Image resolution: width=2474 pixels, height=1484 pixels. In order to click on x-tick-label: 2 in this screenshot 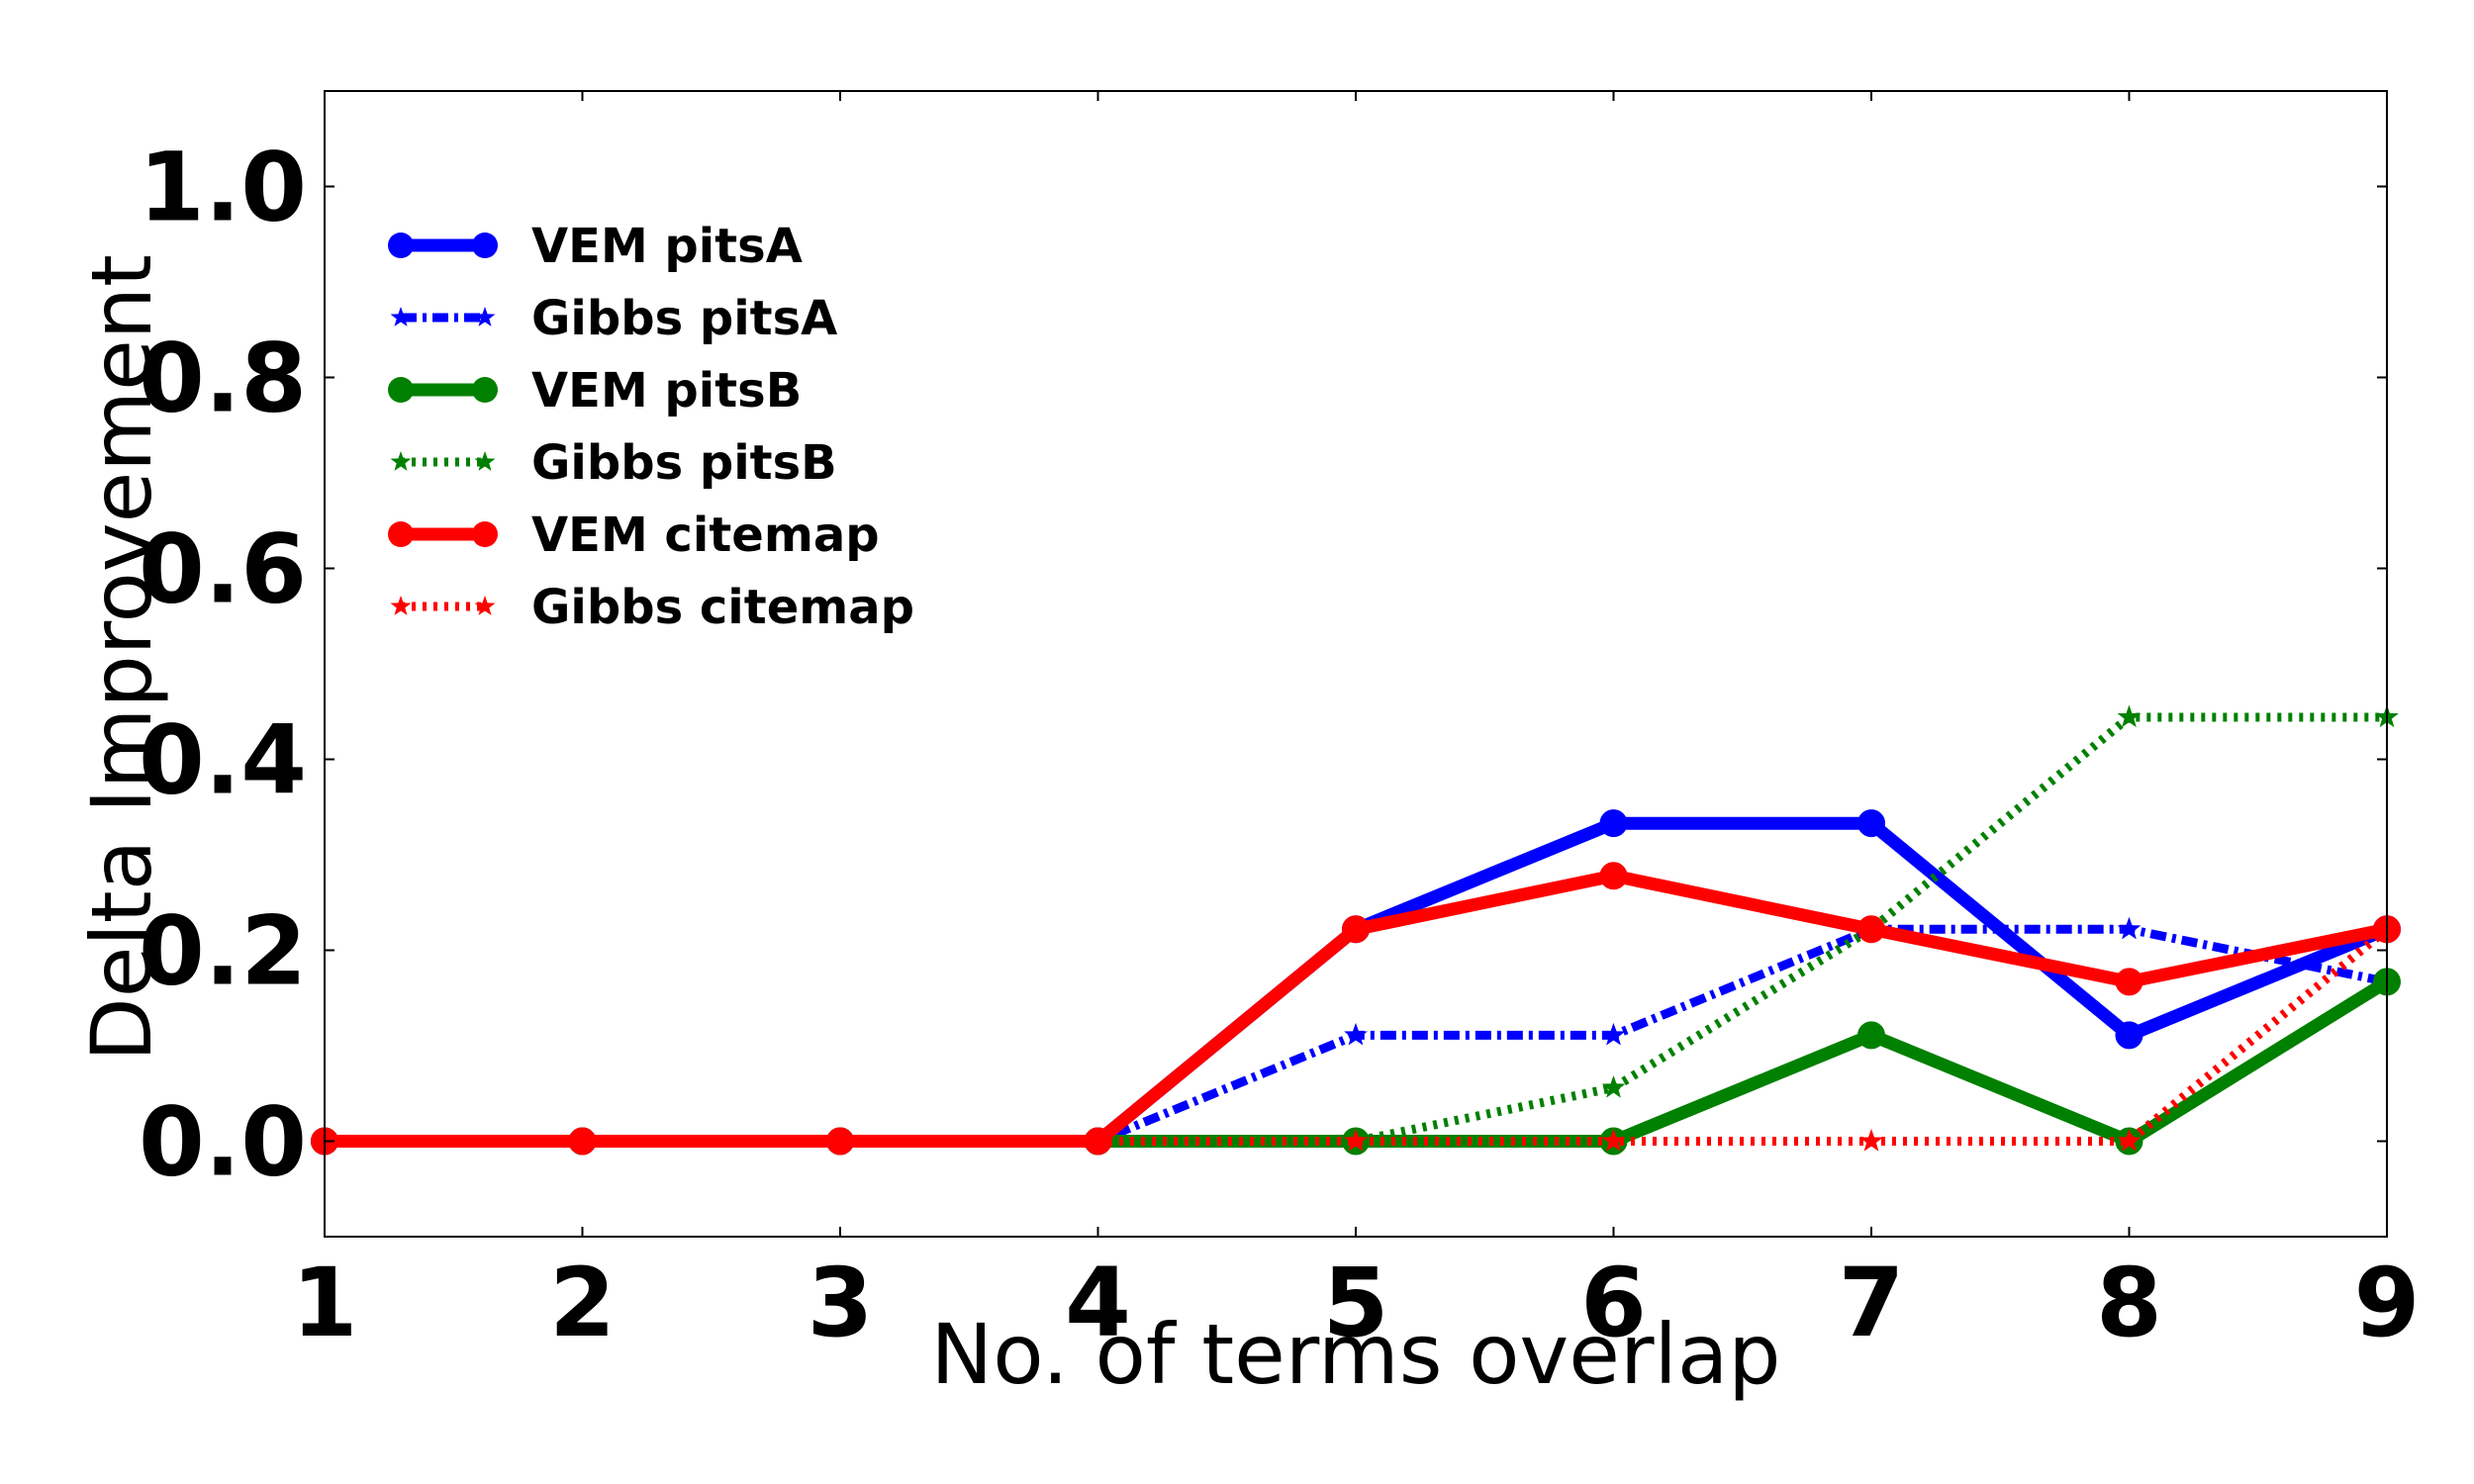, I will do `click(583, 1303)`.